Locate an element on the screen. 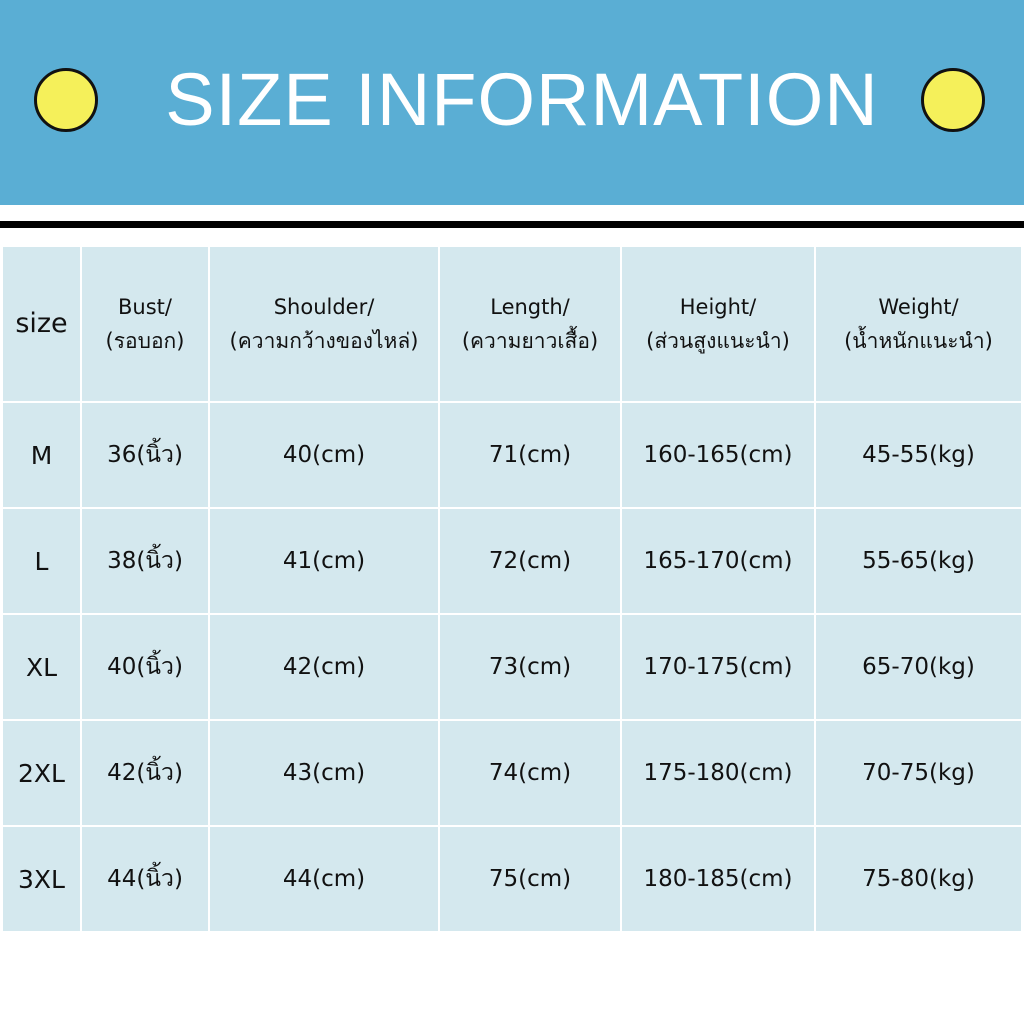 Image resolution: width=1024 pixels, height=1024 pixels. header-text: Length/ is located at coordinates (530, 307).